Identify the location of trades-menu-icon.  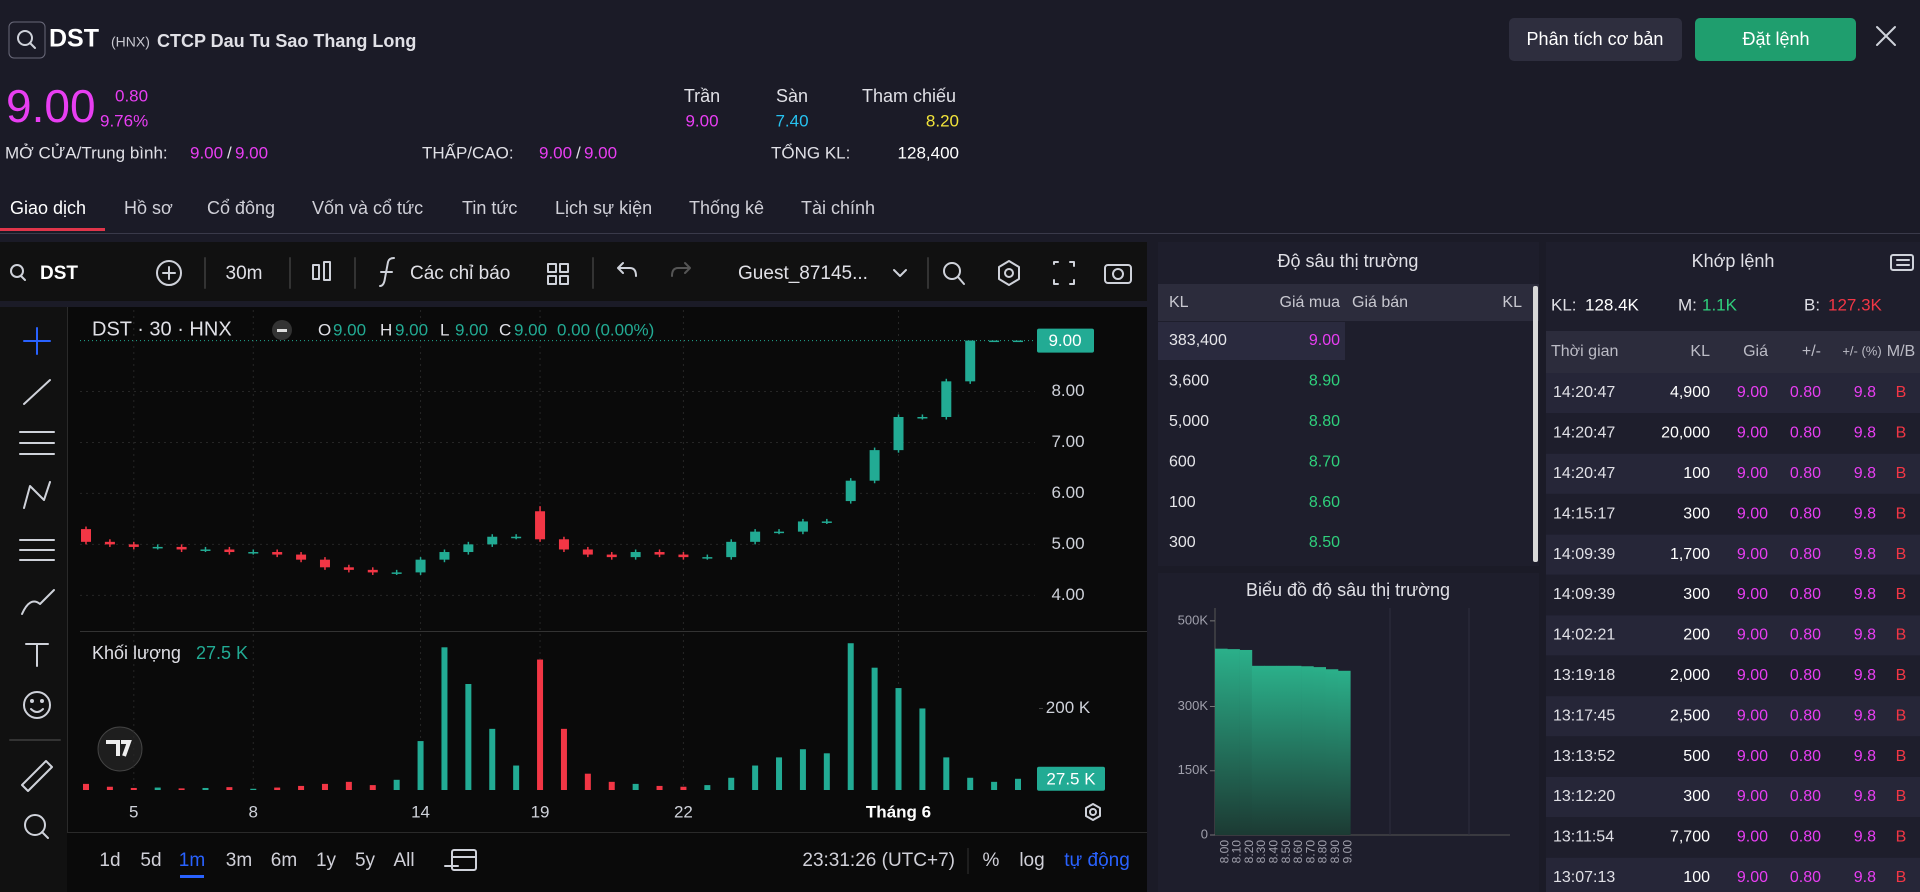
(1902, 262).